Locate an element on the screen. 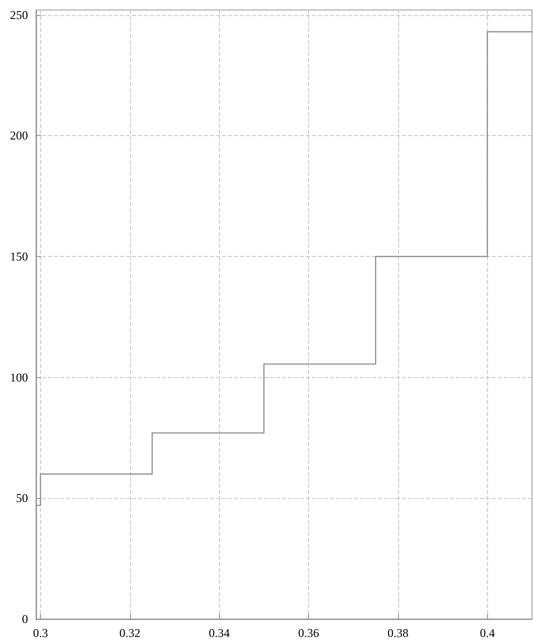 This screenshot has height=641, width=533. x-tick-label: 0.38 is located at coordinates (397, 633).